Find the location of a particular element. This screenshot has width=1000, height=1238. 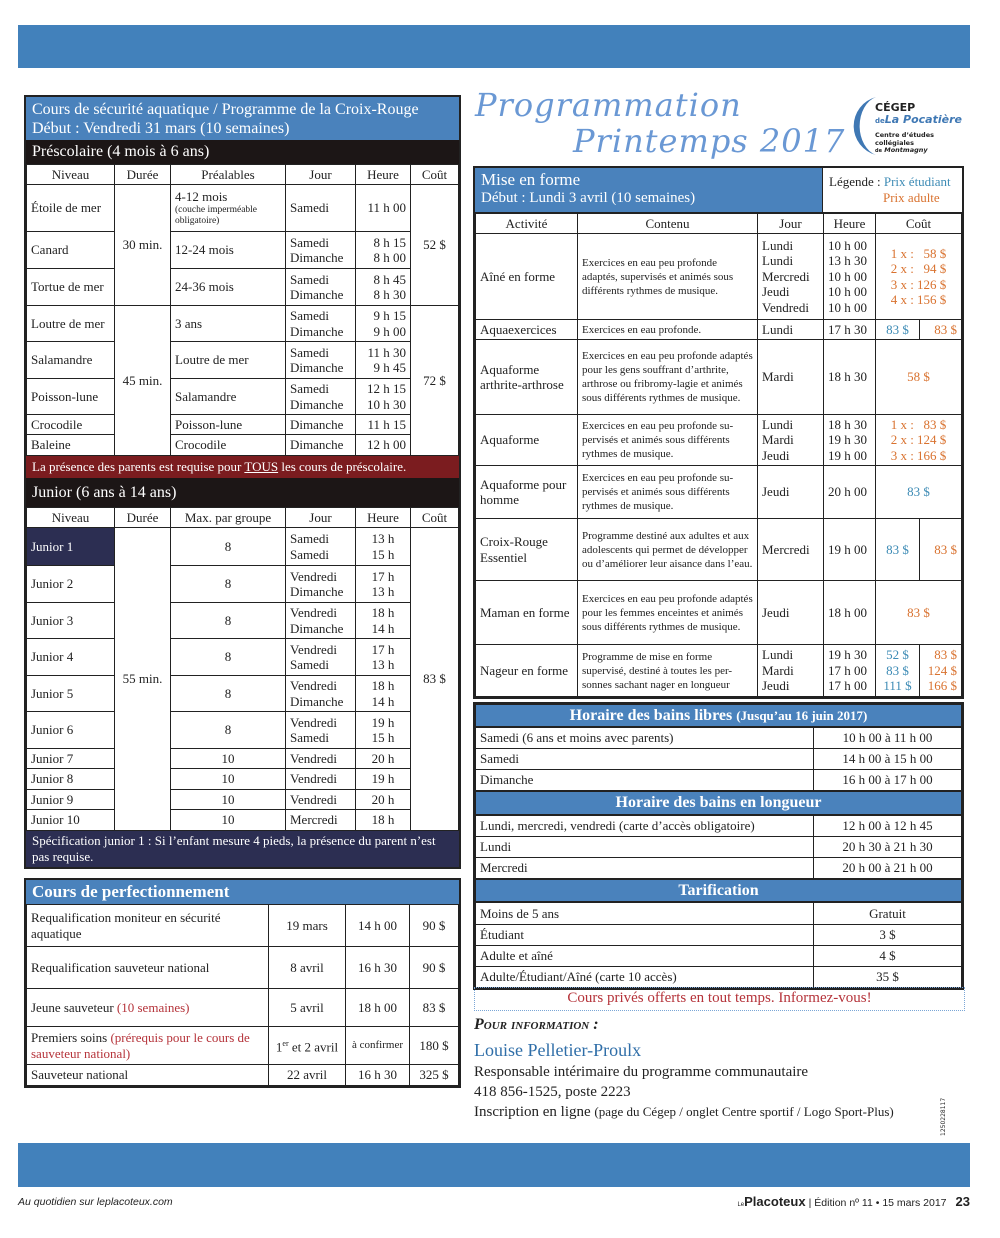

day-cell: Samedi Dimanche is located at coordinates (320, 360).